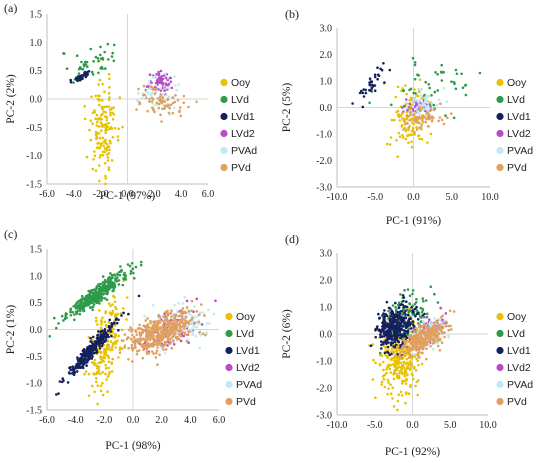 Image resolution: width=550 pixels, height=463 pixels. Describe the element at coordinates (224, 133) in the screenshot. I see `legend-marker` at that location.